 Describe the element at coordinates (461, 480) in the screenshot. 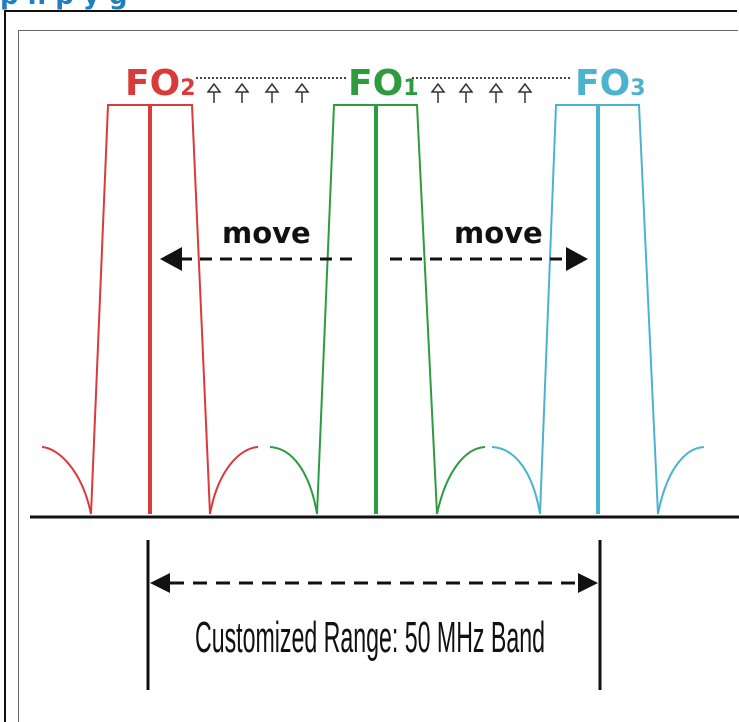

I see `fo1-side-lobe-right` at that location.